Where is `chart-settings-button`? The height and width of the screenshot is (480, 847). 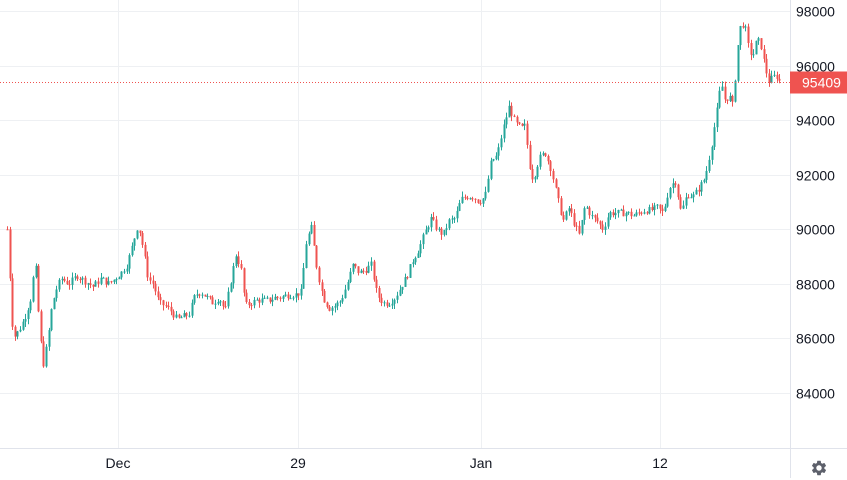
chart-settings-button is located at coordinates (819, 468).